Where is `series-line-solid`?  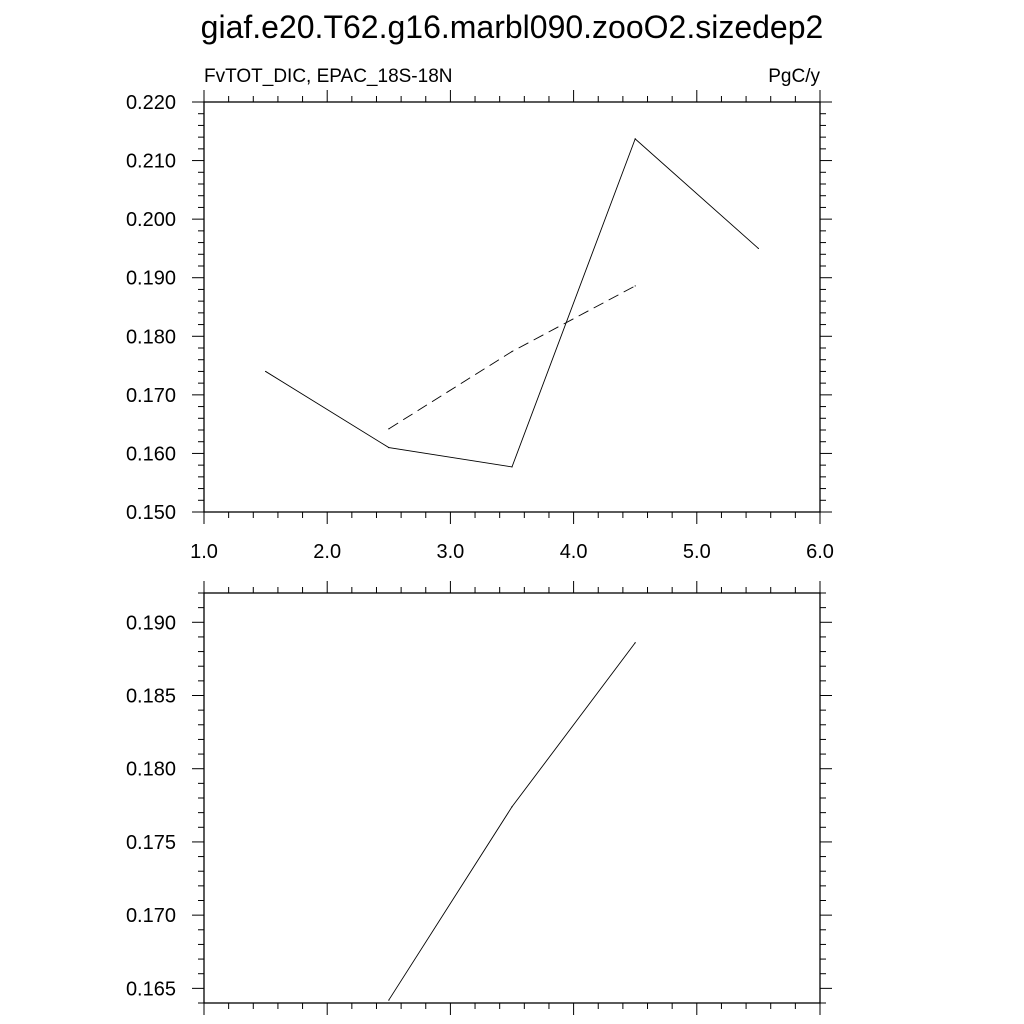 series-line-solid is located at coordinates (512, 821).